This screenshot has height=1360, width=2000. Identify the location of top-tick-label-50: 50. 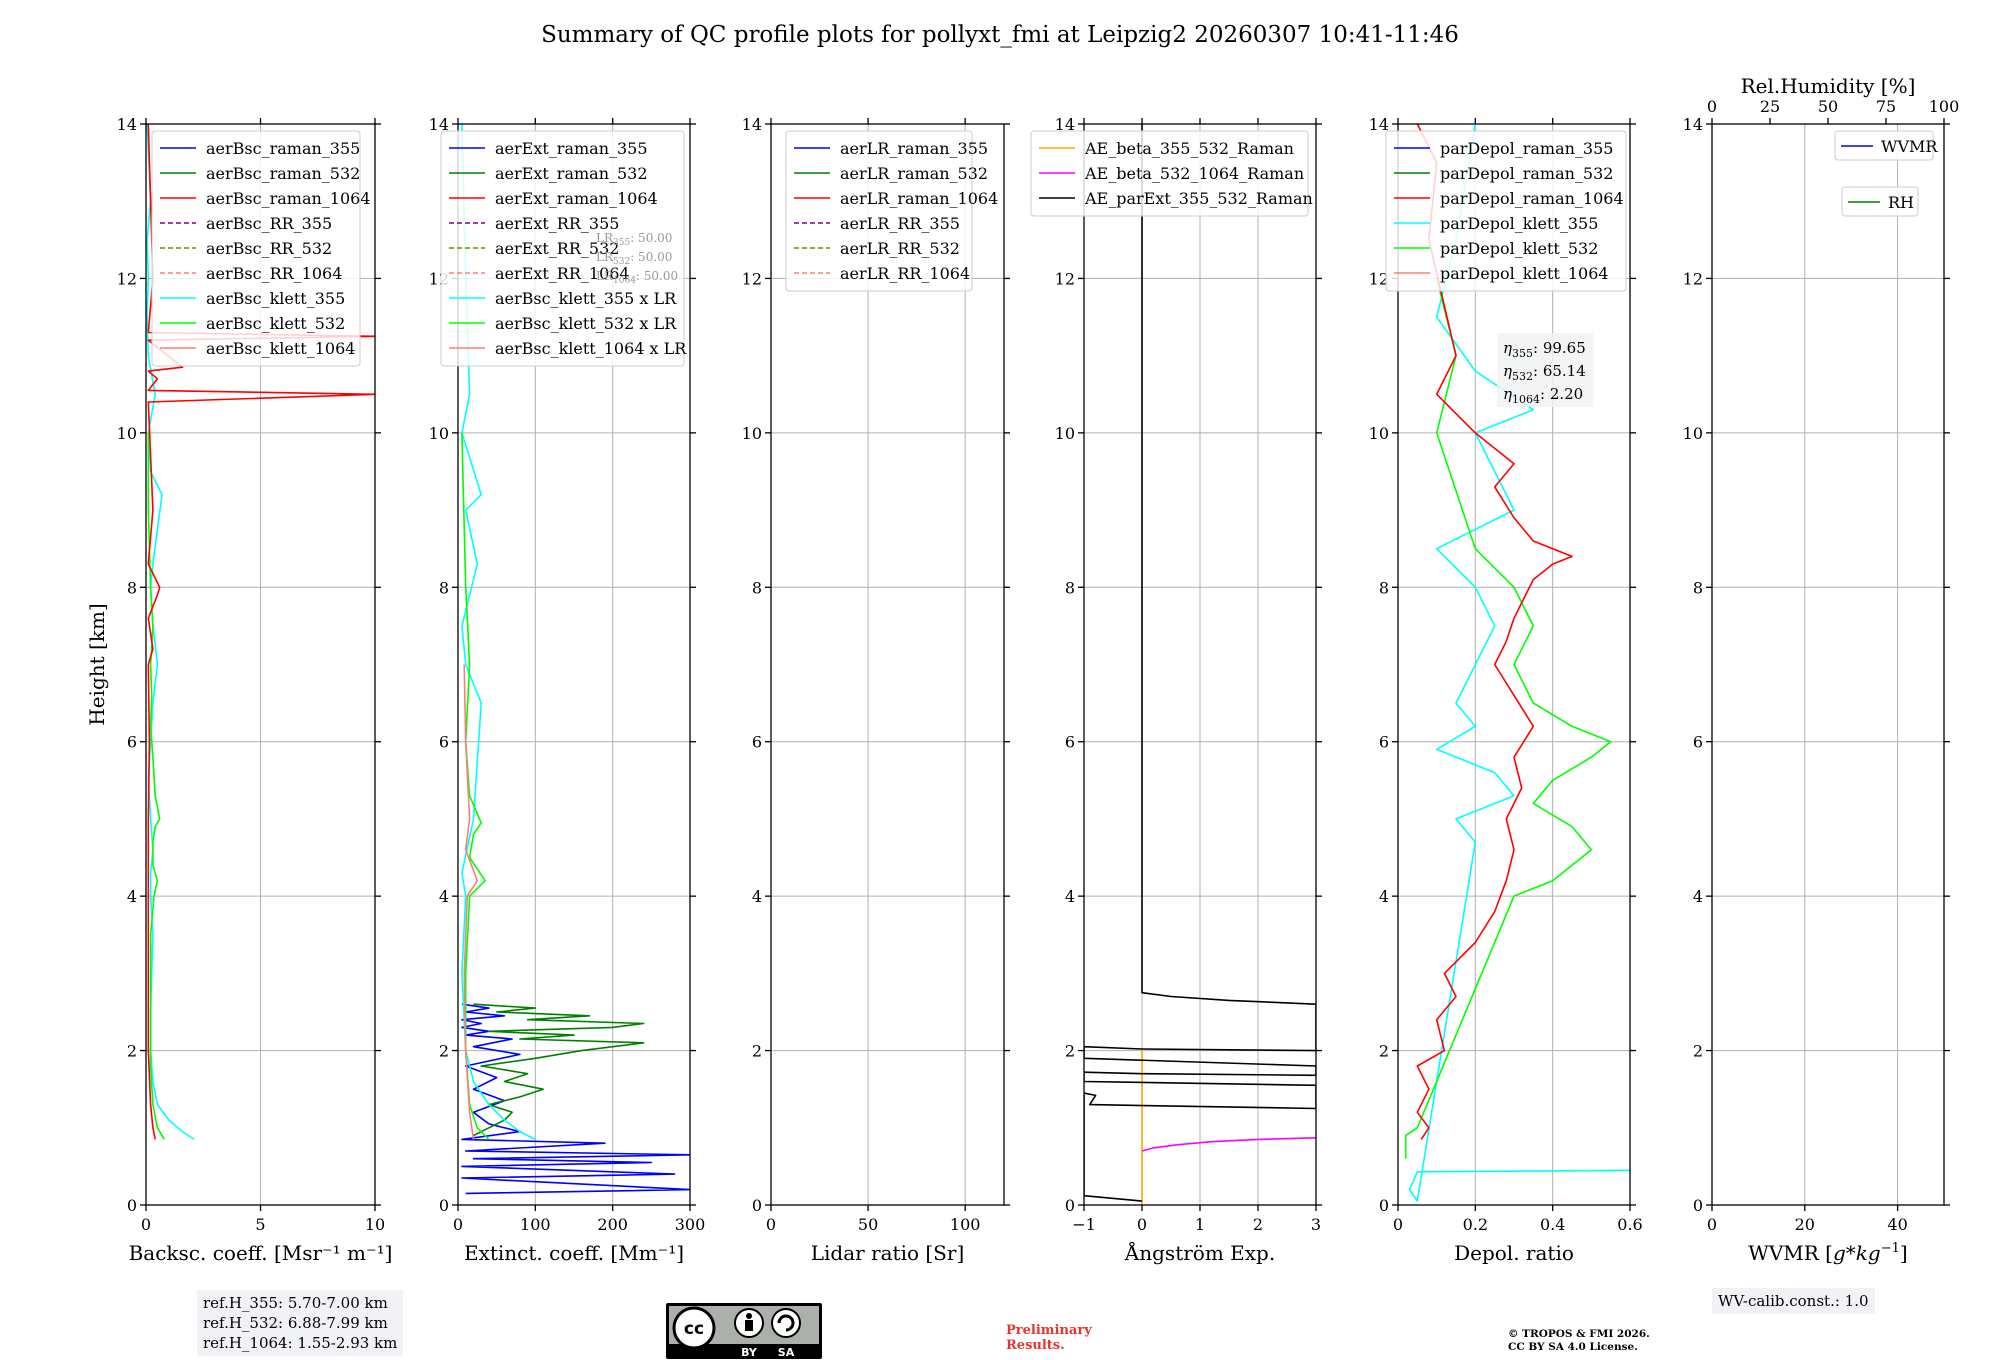
(1828, 106).